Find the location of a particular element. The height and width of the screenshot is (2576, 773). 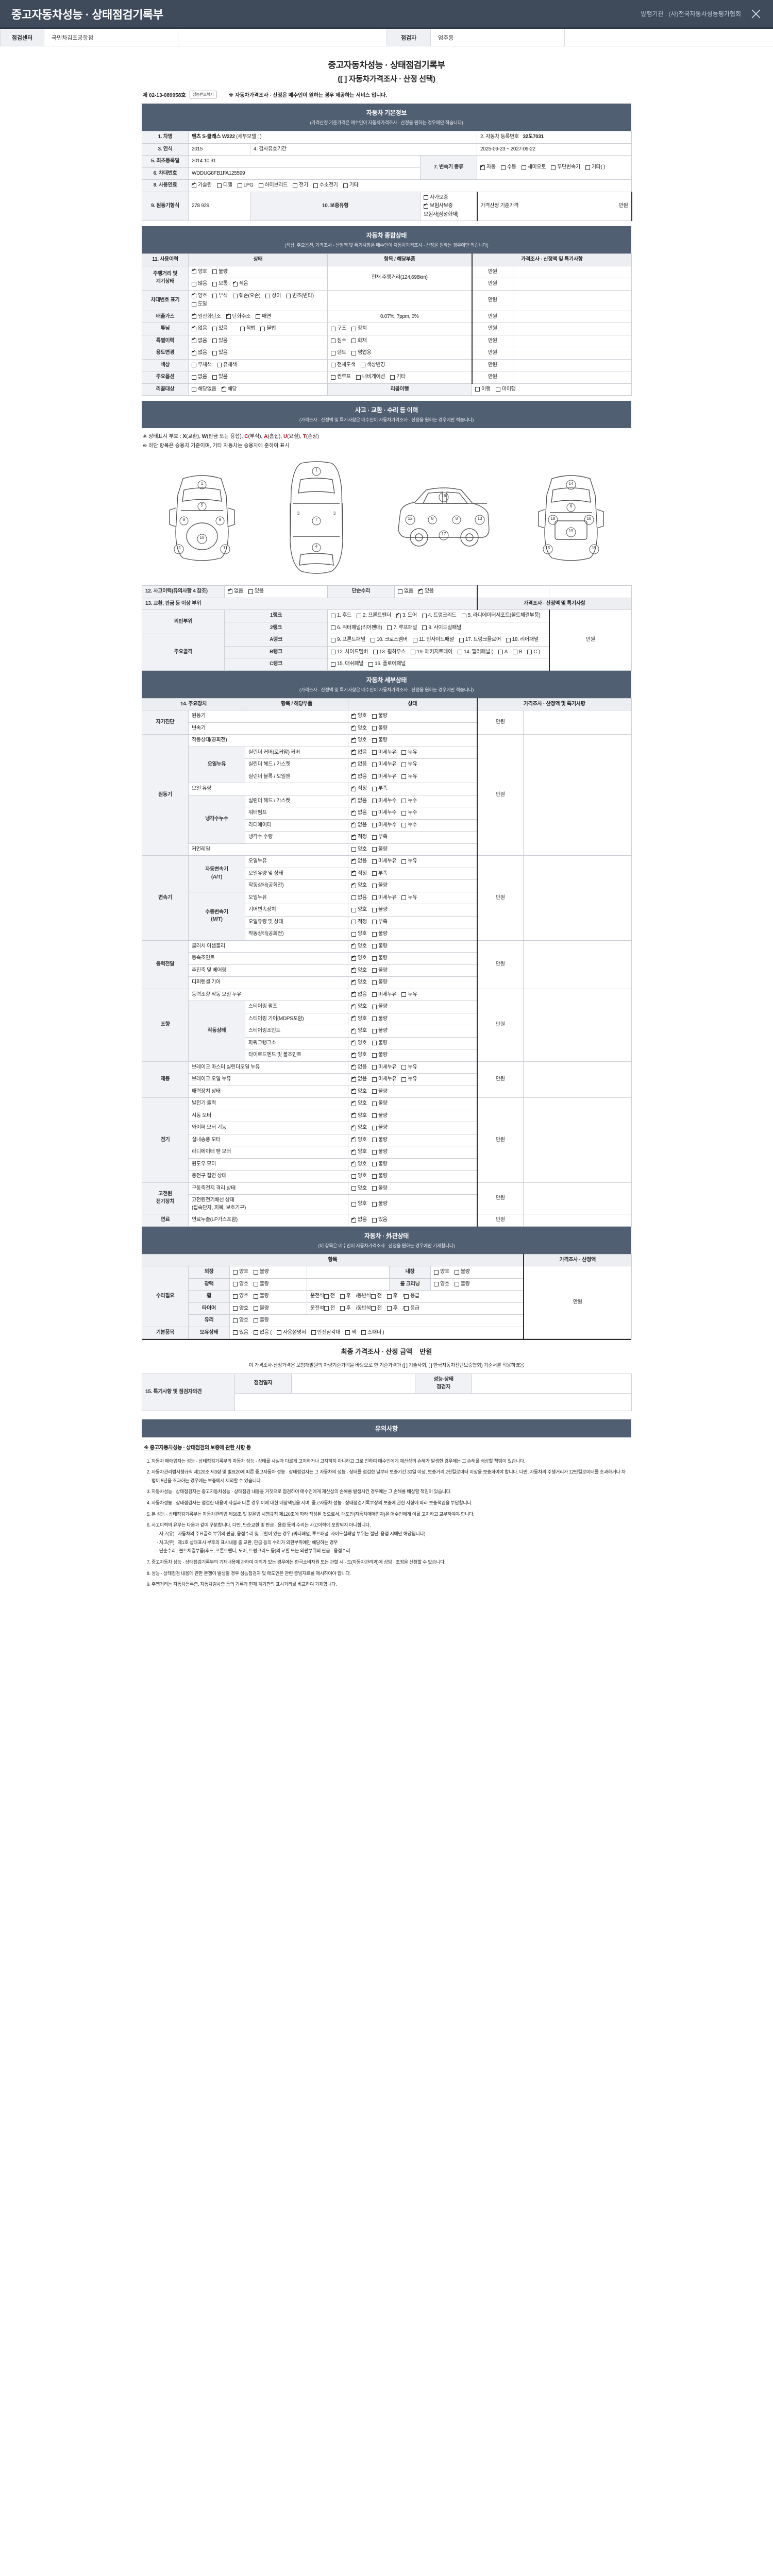

hold-extra-option: 스패너 ) is located at coordinates (372, 1333).